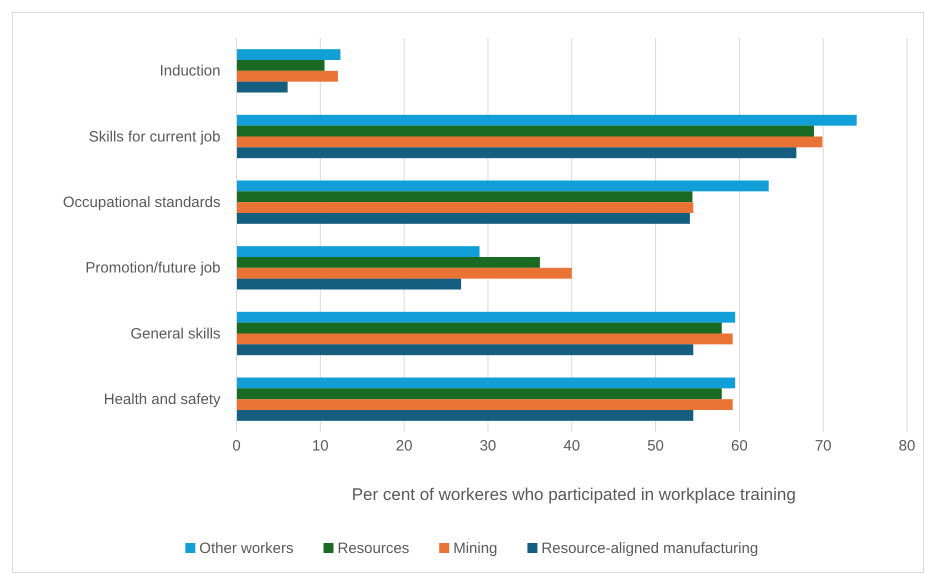  What do you see at coordinates (739, 446) in the screenshot?
I see `x-tick-label: 60` at bounding box center [739, 446].